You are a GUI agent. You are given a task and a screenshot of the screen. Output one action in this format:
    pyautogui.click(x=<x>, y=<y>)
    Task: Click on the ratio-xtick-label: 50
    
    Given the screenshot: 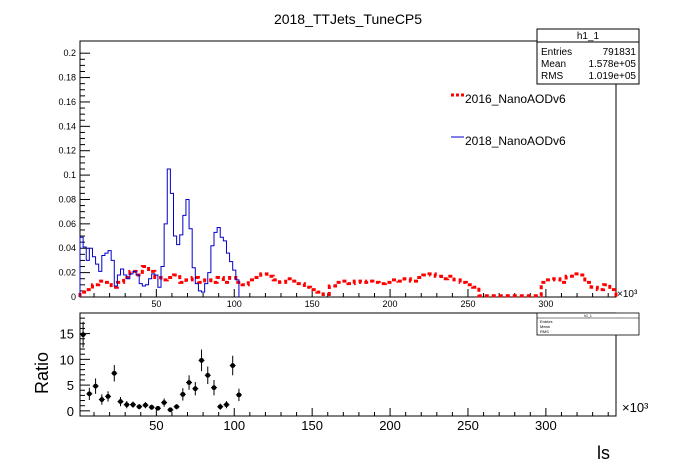 What is the action you would take?
    pyautogui.click(x=156, y=425)
    